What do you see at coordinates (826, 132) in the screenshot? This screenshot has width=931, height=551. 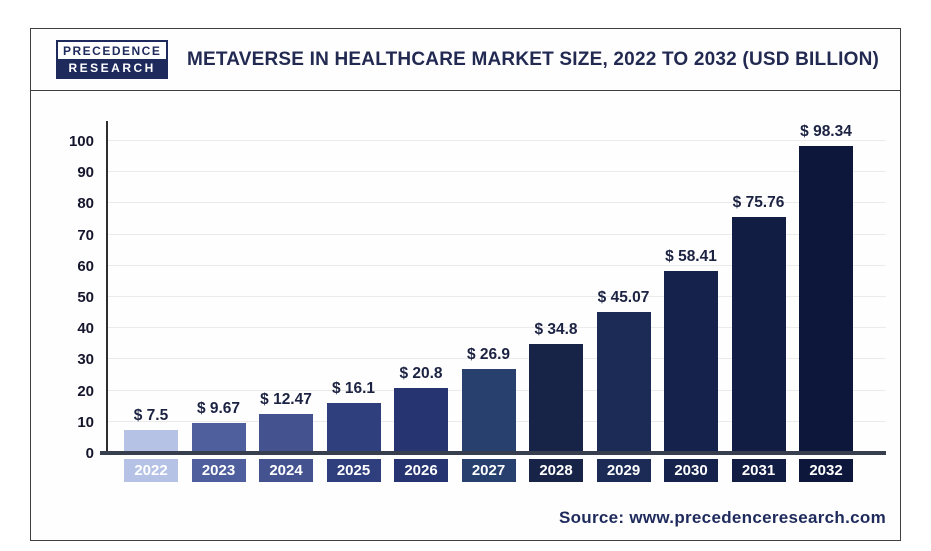 I see `bar-value-label-2032: $ 98.34` at bounding box center [826, 132].